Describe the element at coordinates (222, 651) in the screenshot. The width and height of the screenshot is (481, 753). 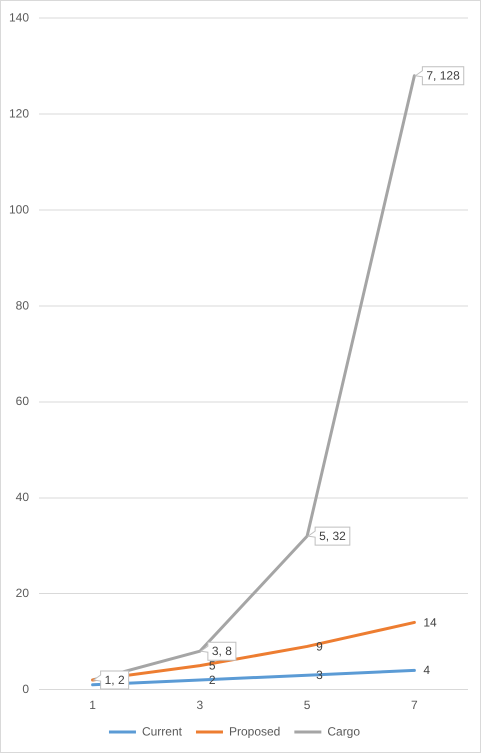
I see `data-label: 3, 8` at that location.